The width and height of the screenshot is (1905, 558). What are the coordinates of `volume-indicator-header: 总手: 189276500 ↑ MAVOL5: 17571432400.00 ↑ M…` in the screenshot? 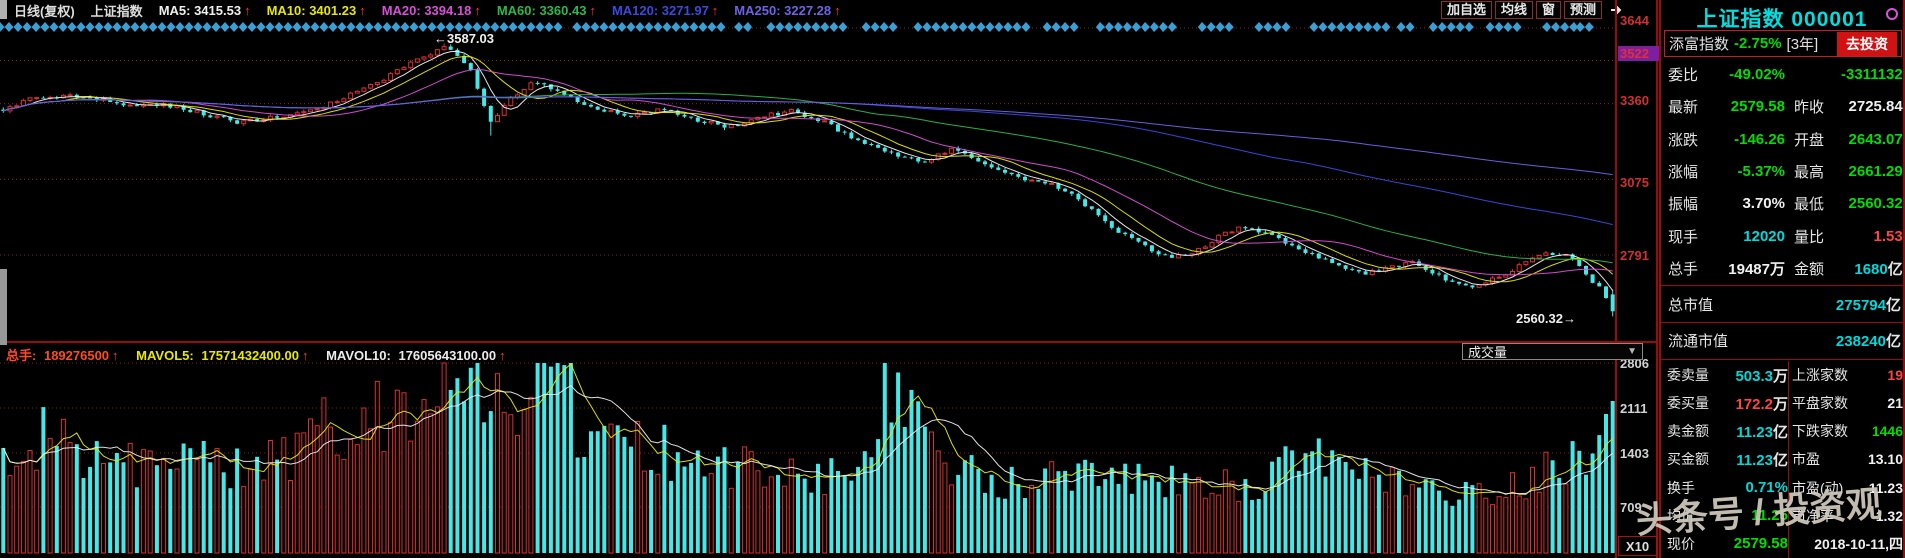 It's located at (256, 354).